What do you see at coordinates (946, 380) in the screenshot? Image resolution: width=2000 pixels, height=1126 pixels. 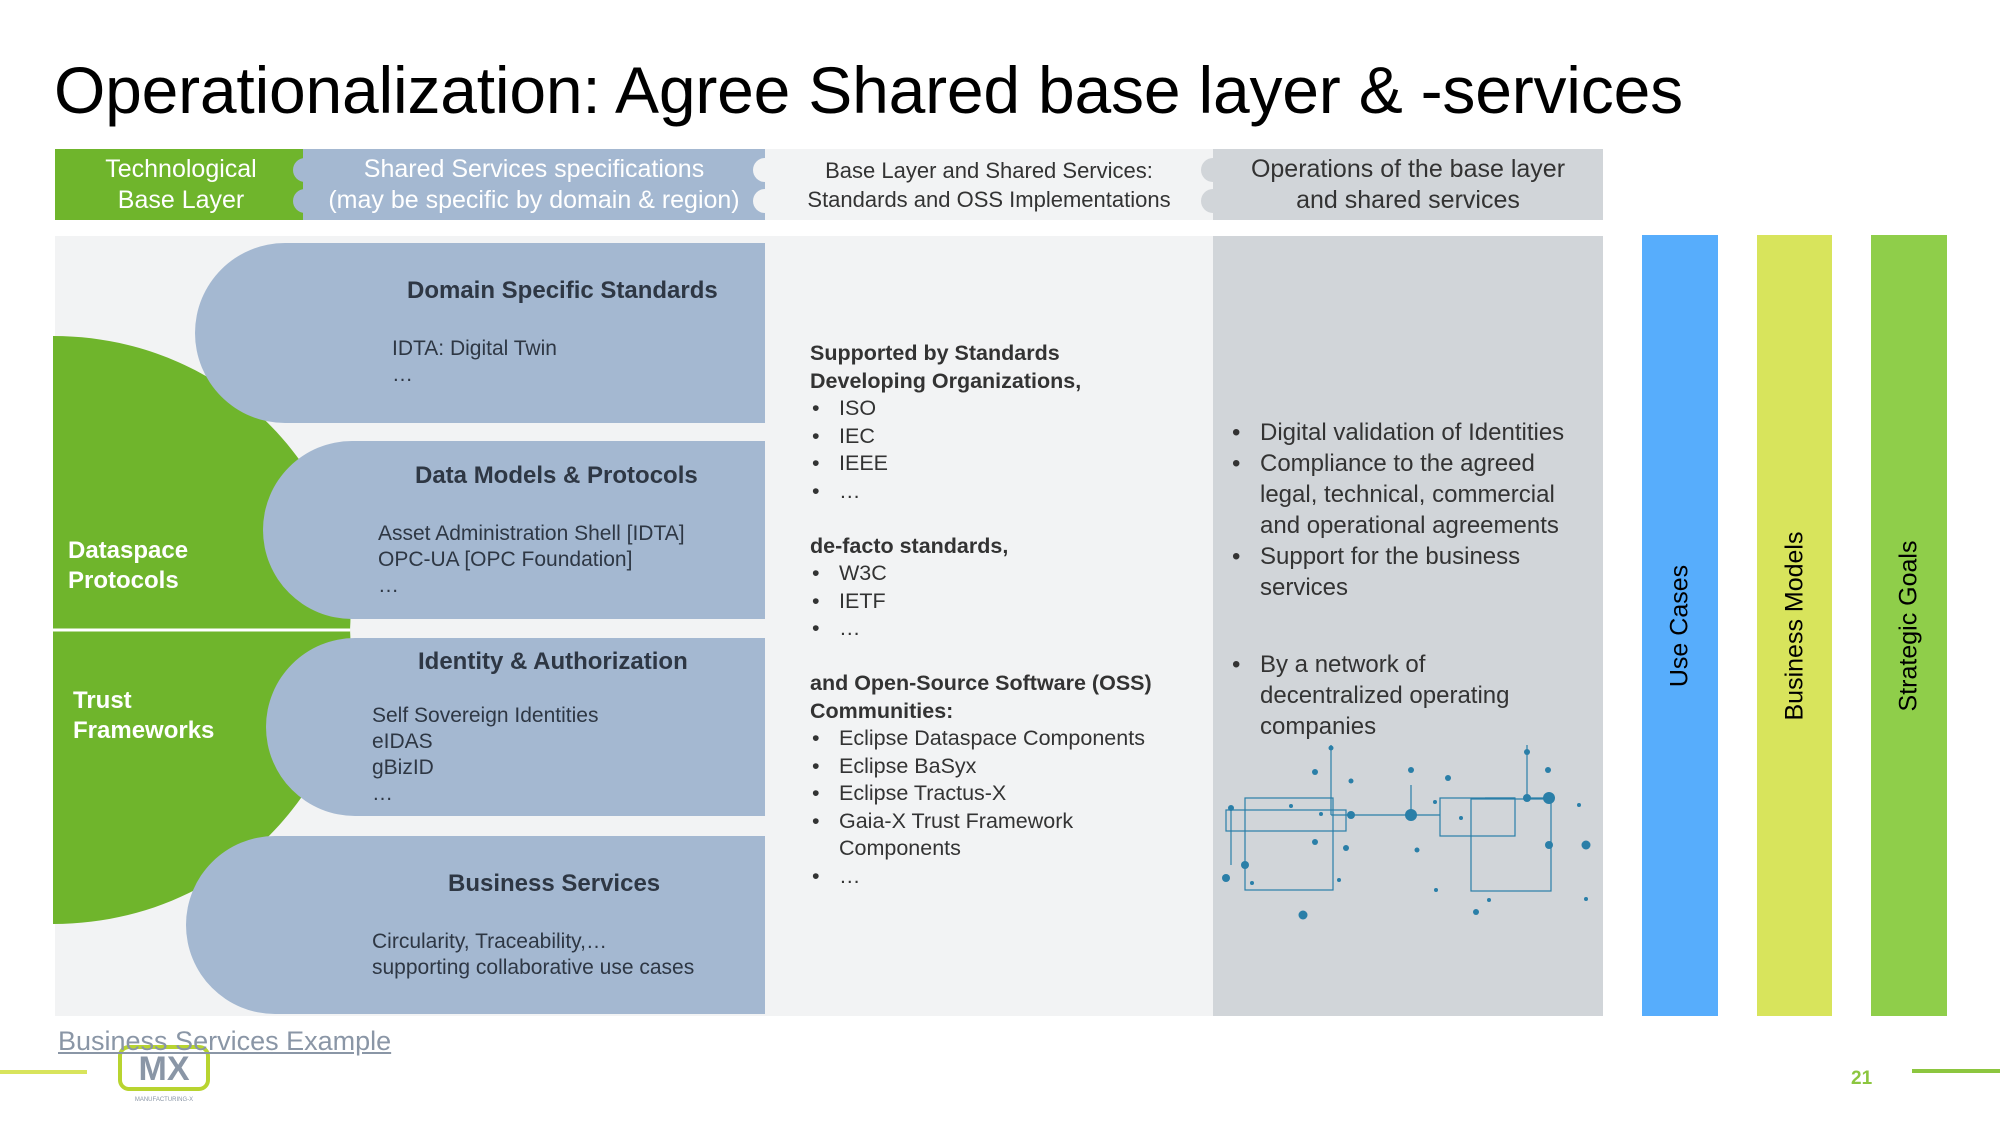 I see `sdo-heading-2: Developing Organizations,` at bounding box center [946, 380].